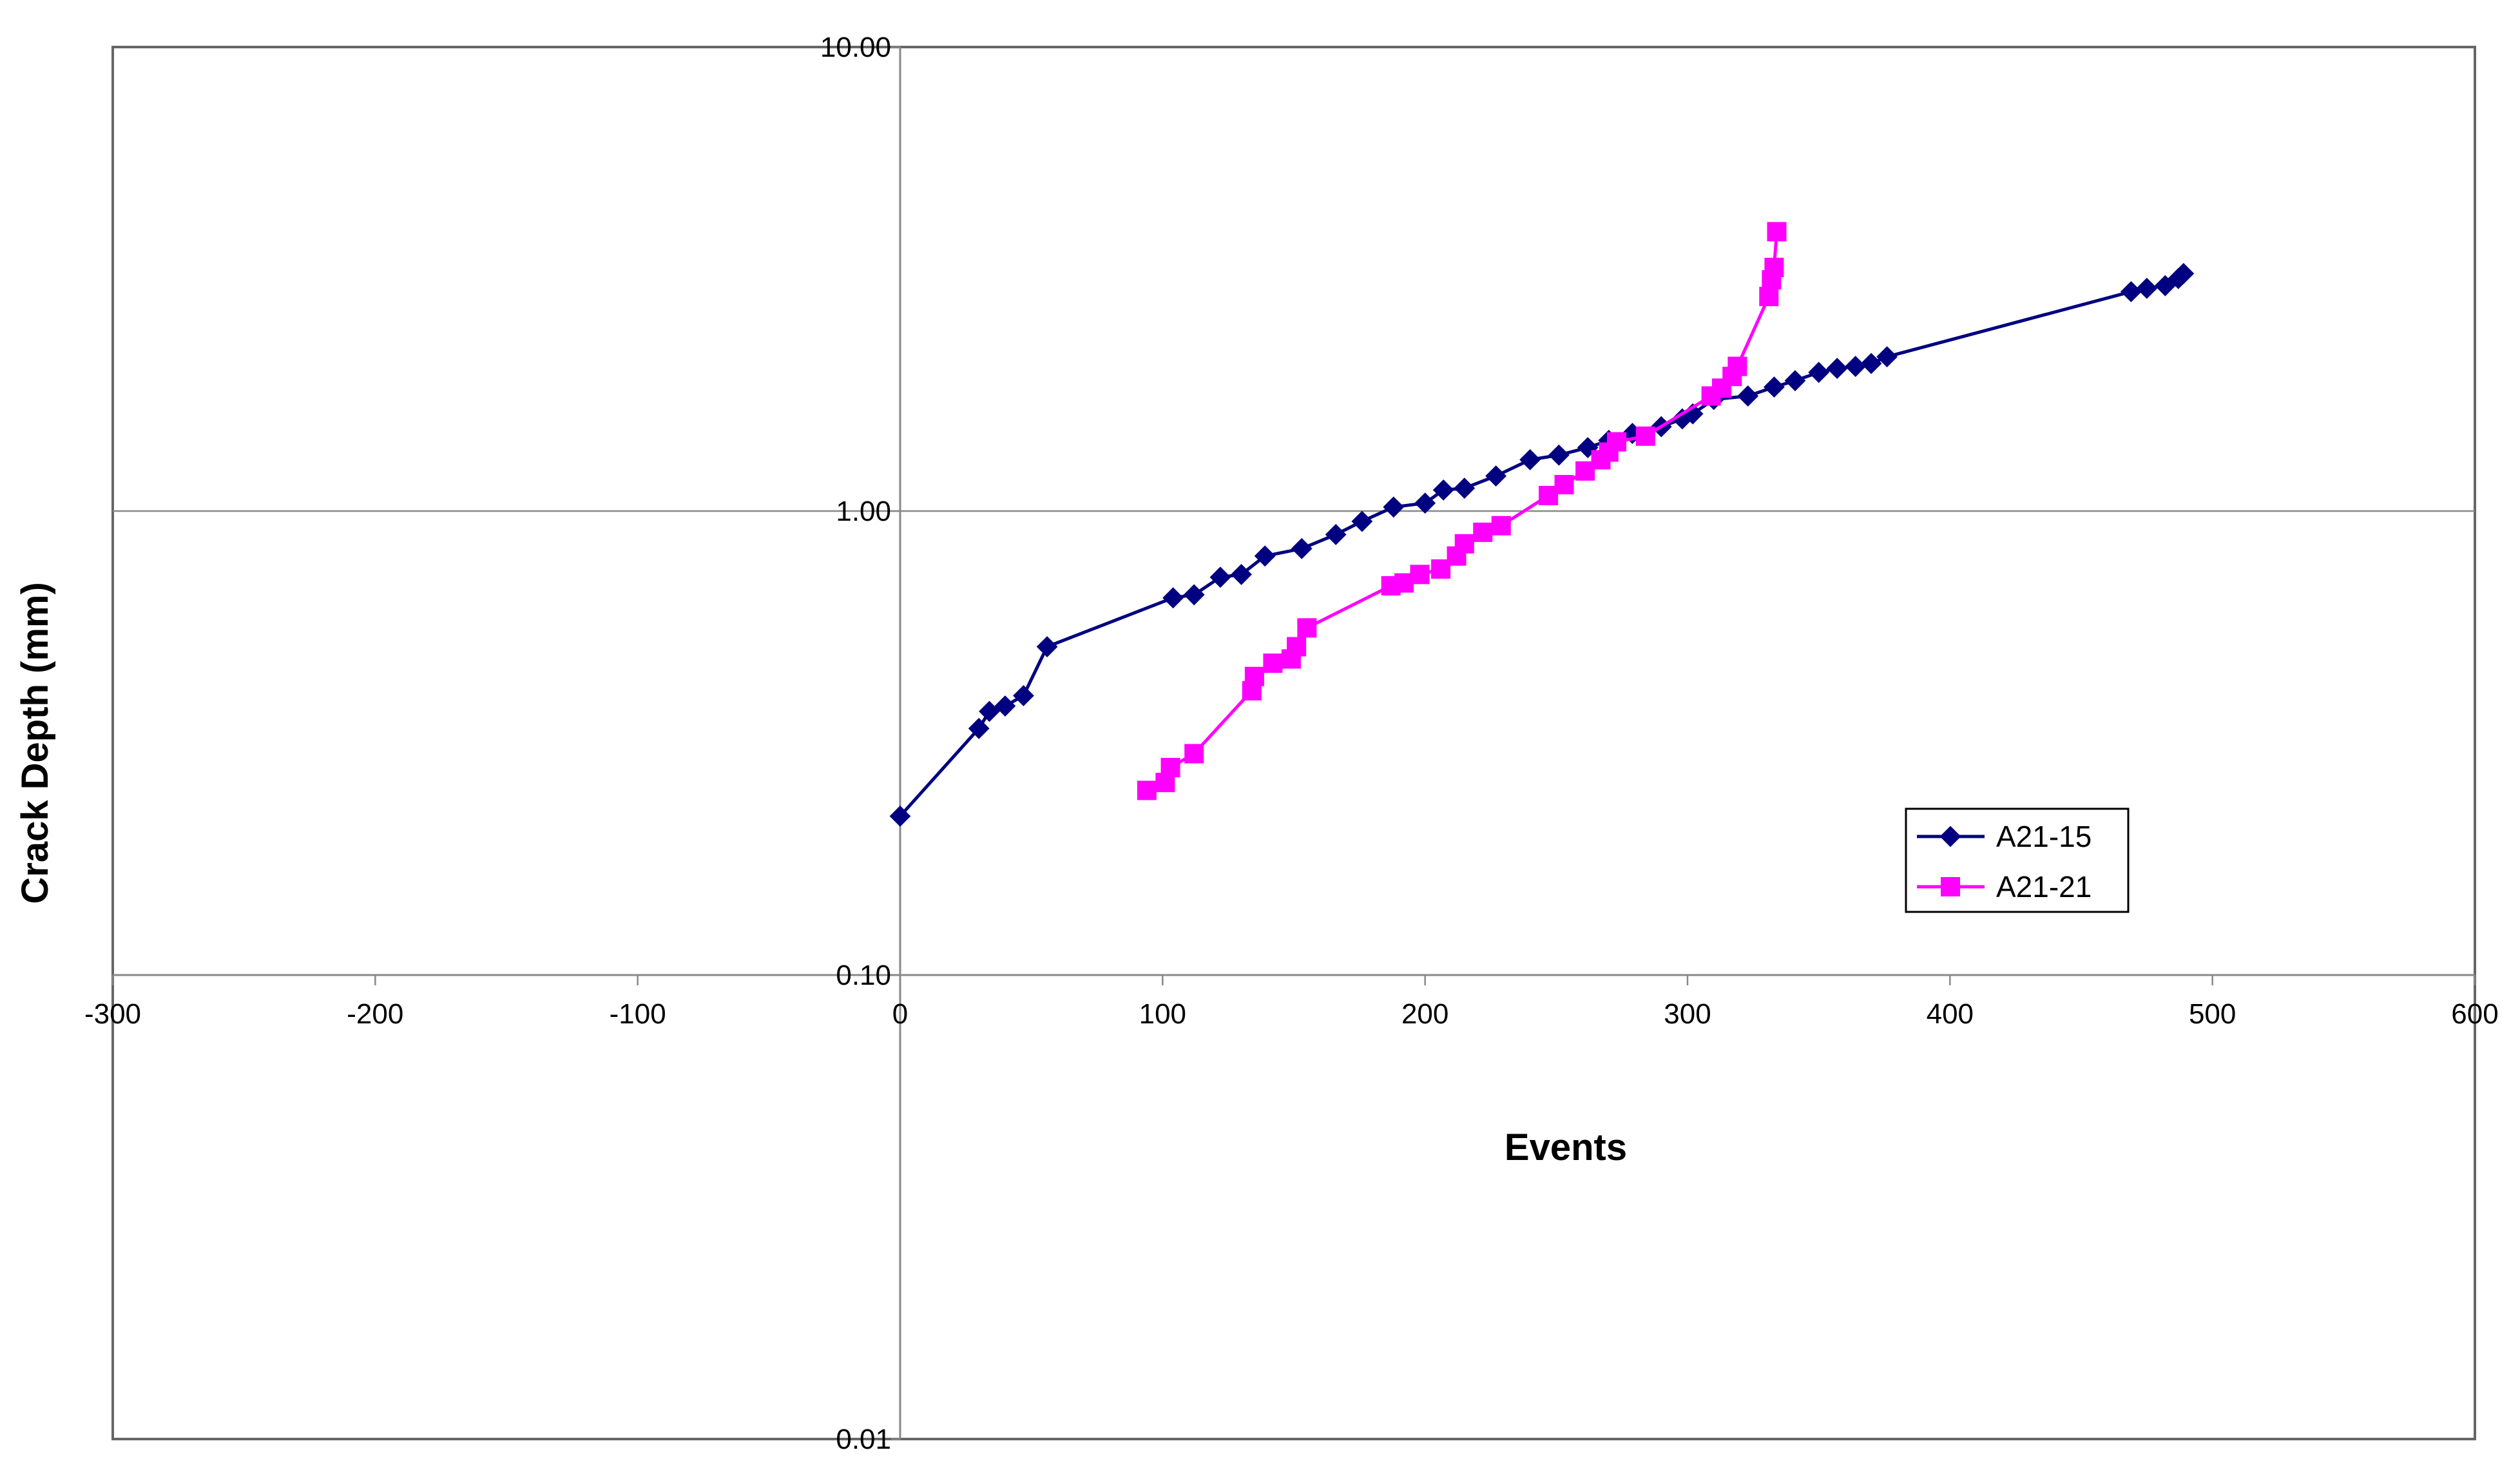  Describe the element at coordinates (638, 1014) in the screenshot. I see `x-tick-label: -100` at that location.